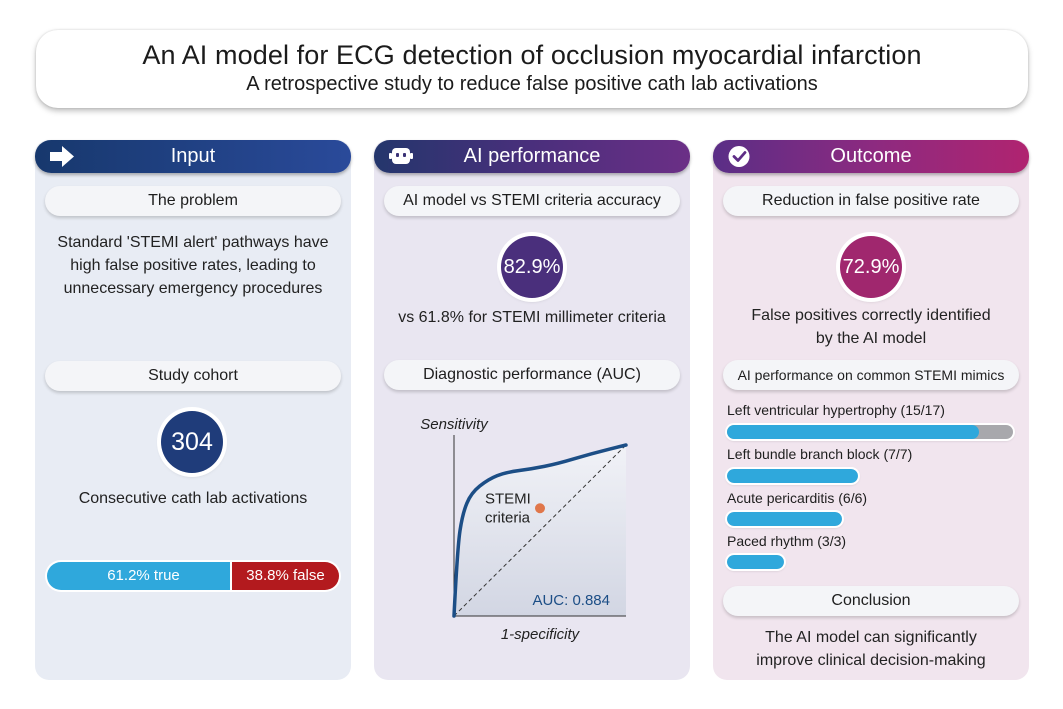 The height and width of the screenshot is (709, 1063). I want to click on input-header: Input, so click(193, 156).